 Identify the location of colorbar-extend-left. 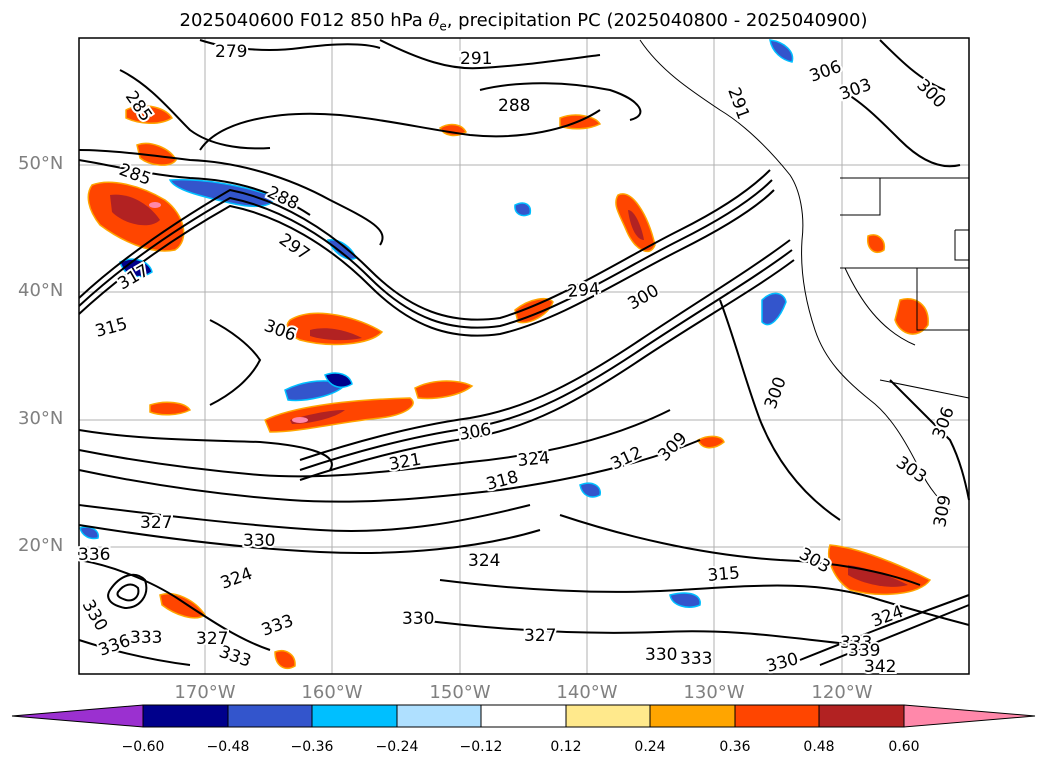
(77, 716).